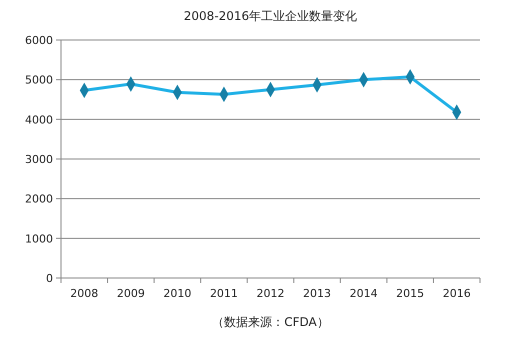 The image size is (520, 341). I want to click on x-tick-label: 2016, so click(456, 293).